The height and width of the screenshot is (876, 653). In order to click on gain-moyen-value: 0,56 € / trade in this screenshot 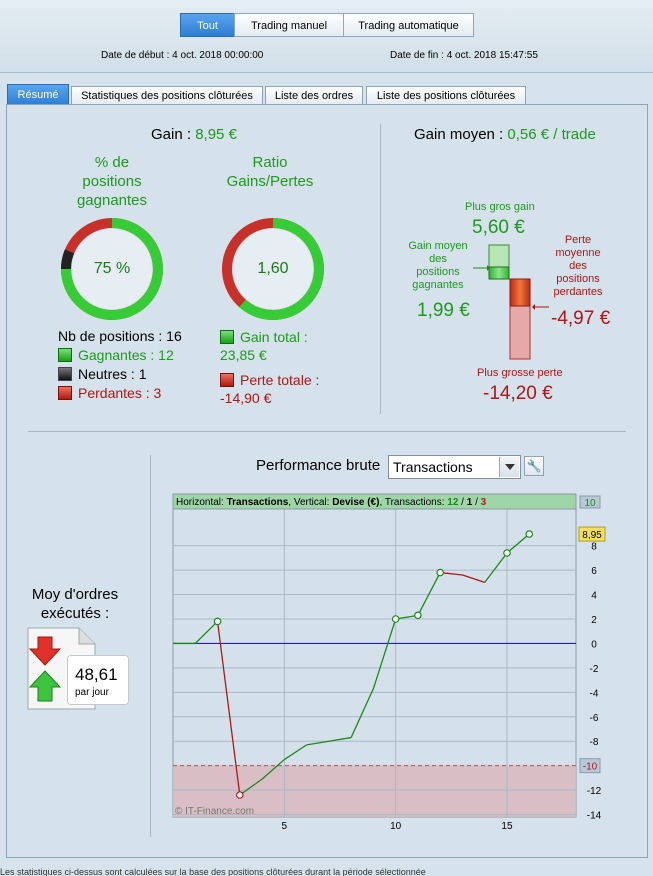, I will do `click(551, 134)`.